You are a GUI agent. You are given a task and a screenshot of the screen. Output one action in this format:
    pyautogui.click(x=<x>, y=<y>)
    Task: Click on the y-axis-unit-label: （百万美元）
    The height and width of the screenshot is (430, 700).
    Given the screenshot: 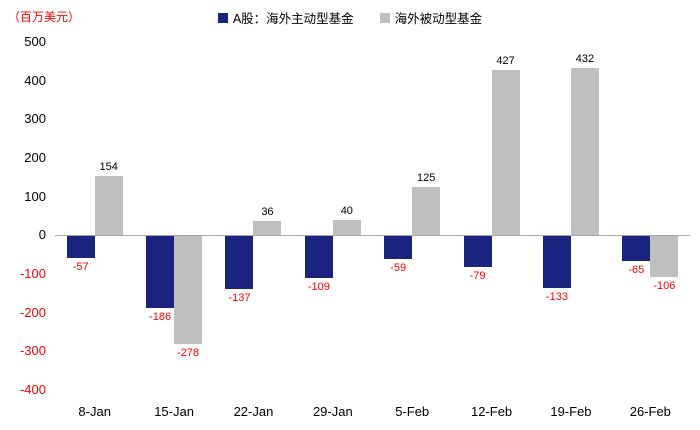 What is the action you would take?
    pyautogui.click(x=44, y=17)
    